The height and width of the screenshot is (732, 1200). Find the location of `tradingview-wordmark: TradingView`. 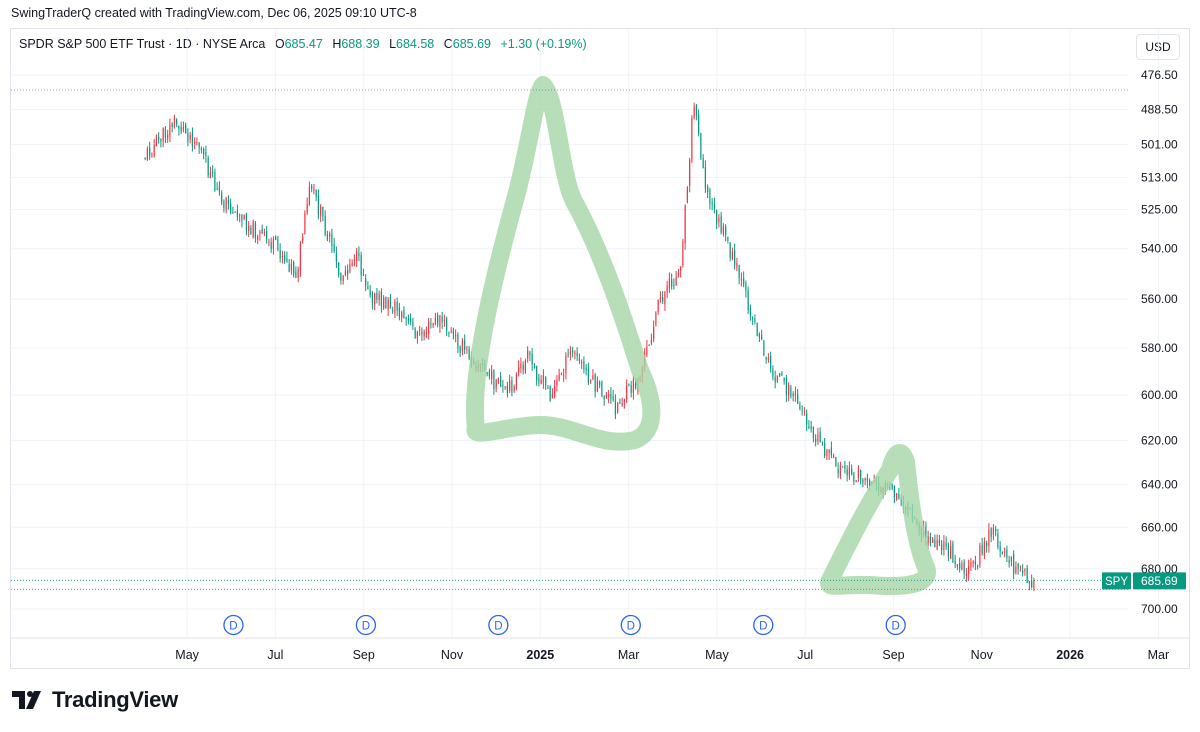

tradingview-wordmark: TradingView is located at coordinates (115, 699).